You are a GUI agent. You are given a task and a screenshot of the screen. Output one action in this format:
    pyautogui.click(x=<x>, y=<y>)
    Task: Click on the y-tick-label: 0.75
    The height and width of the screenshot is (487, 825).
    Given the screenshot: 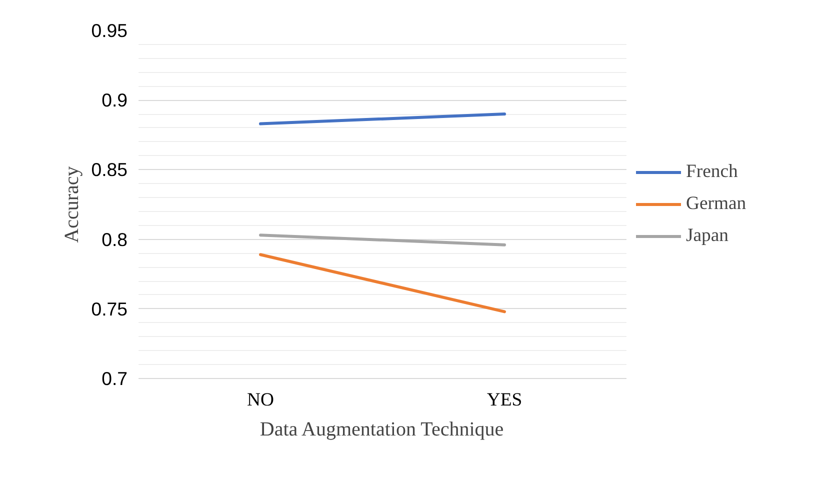 What is the action you would take?
    pyautogui.click(x=109, y=309)
    